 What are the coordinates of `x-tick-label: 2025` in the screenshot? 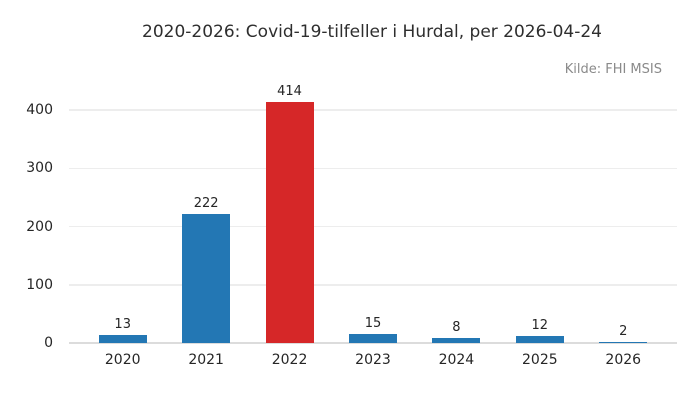 It's located at (540, 360).